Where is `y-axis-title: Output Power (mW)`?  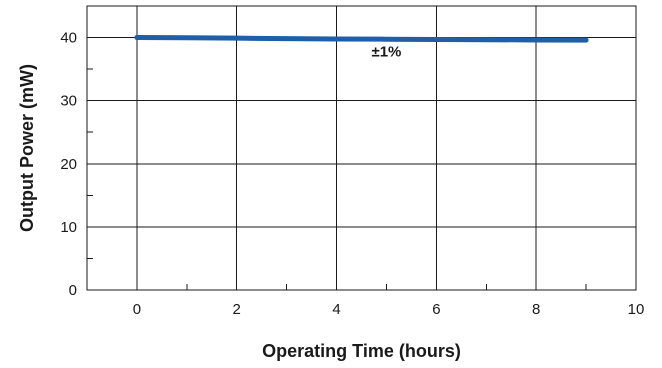
y-axis-title: Output Power (mW) is located at coordinates (27, 148).